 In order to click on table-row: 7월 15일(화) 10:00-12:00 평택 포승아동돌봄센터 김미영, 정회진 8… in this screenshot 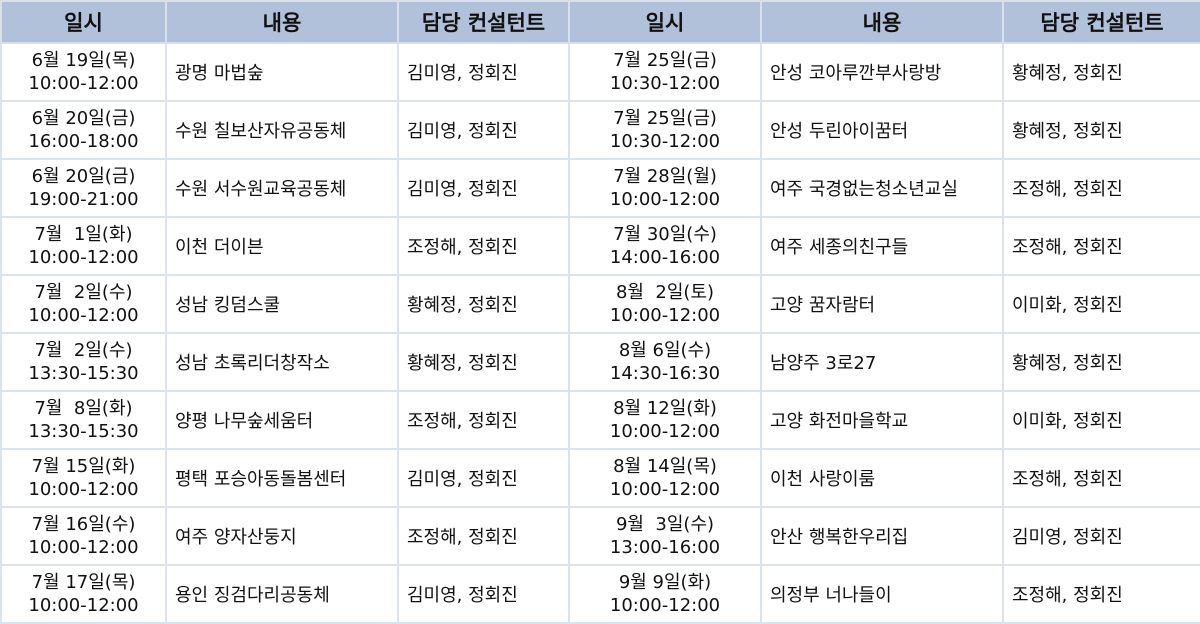, I will do `click(600, 478)`.